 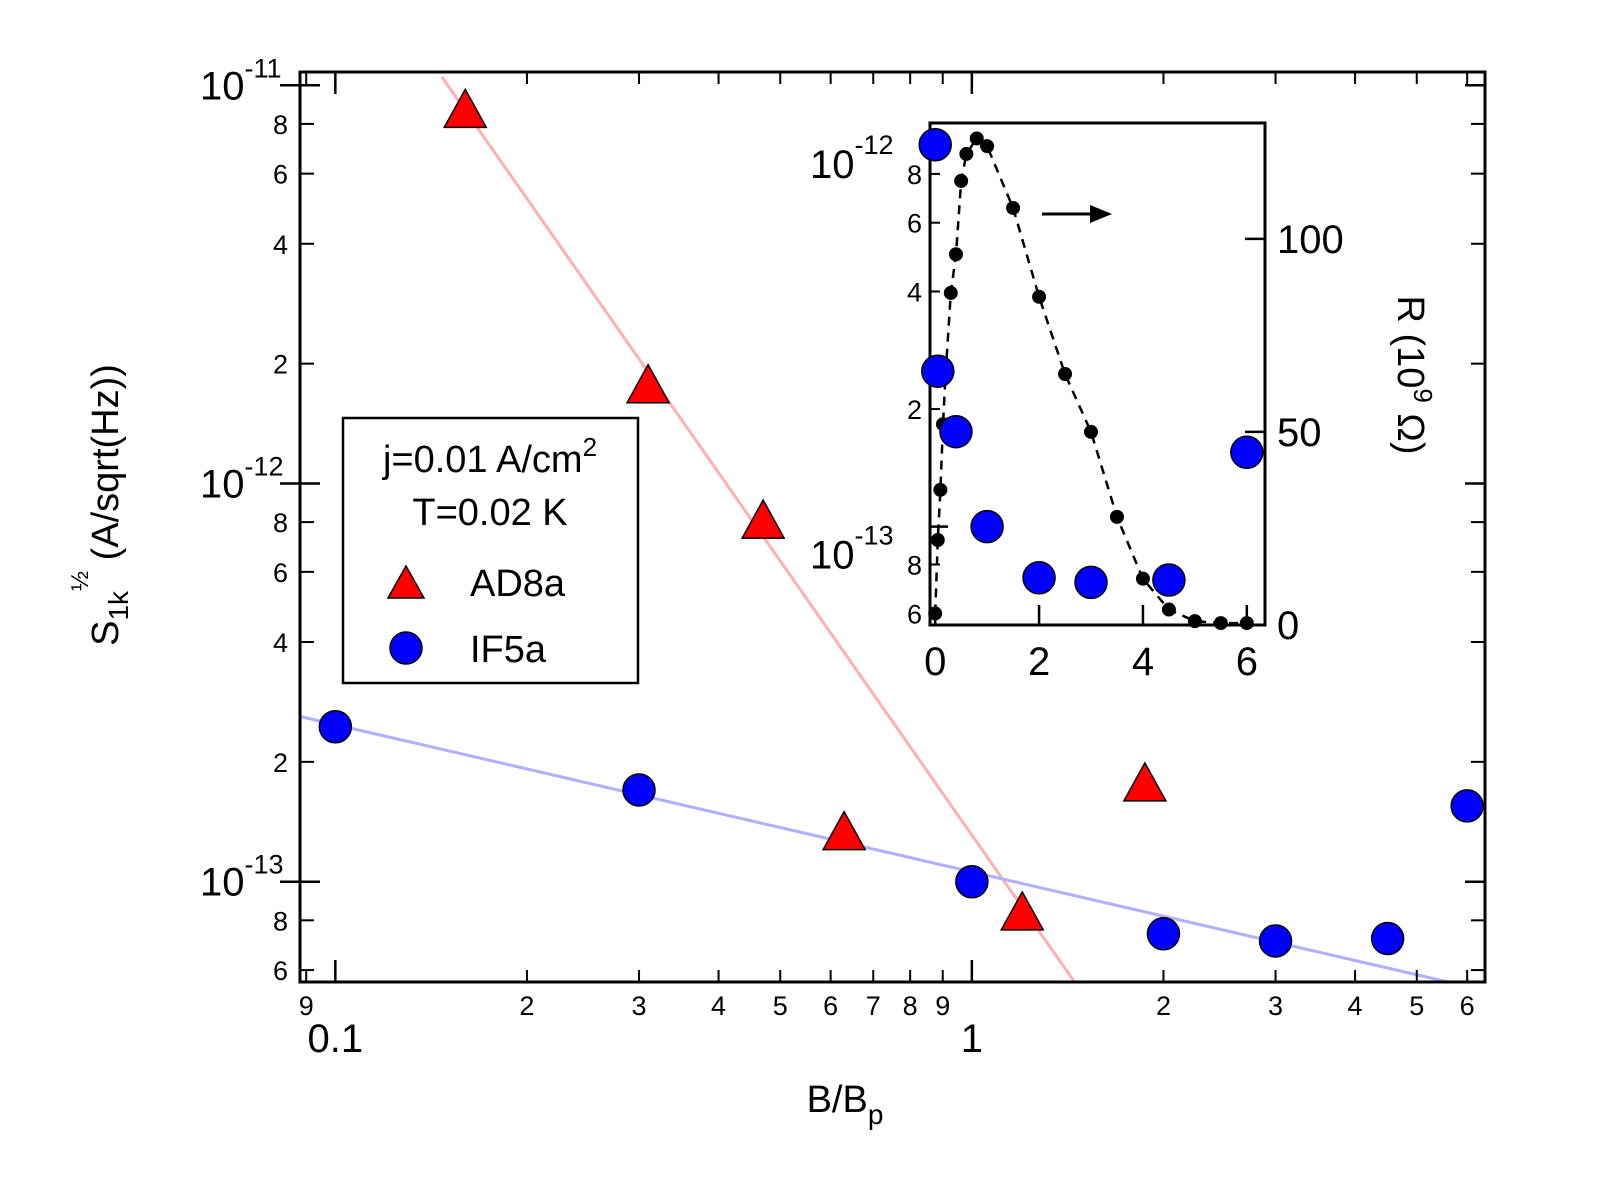 What do you see at coordinates (280, 763) in the screenshot?
I see `y-minor-tick-label: 2` at bounding box center [280, 763].